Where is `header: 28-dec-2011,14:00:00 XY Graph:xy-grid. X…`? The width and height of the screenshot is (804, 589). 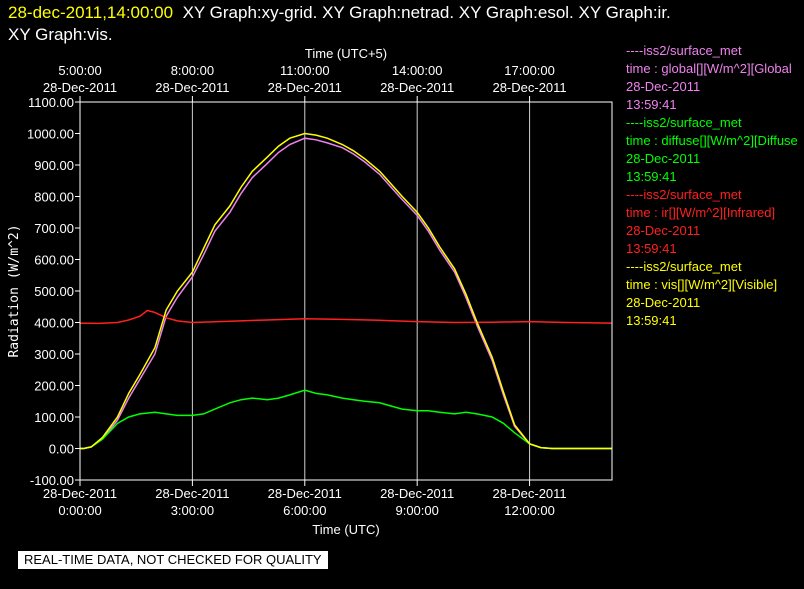
header: 28-dec-2011,14:00:00 XY Graph:xy-grid. X… is located at coordinates (403, 24).